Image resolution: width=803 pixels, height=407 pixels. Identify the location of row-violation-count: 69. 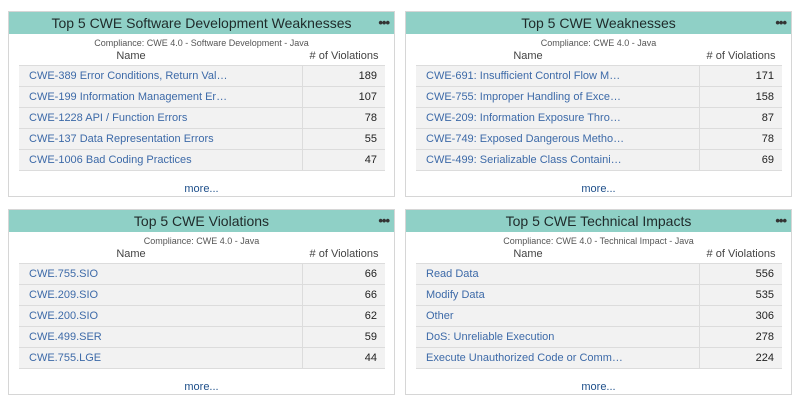
(767, 160).